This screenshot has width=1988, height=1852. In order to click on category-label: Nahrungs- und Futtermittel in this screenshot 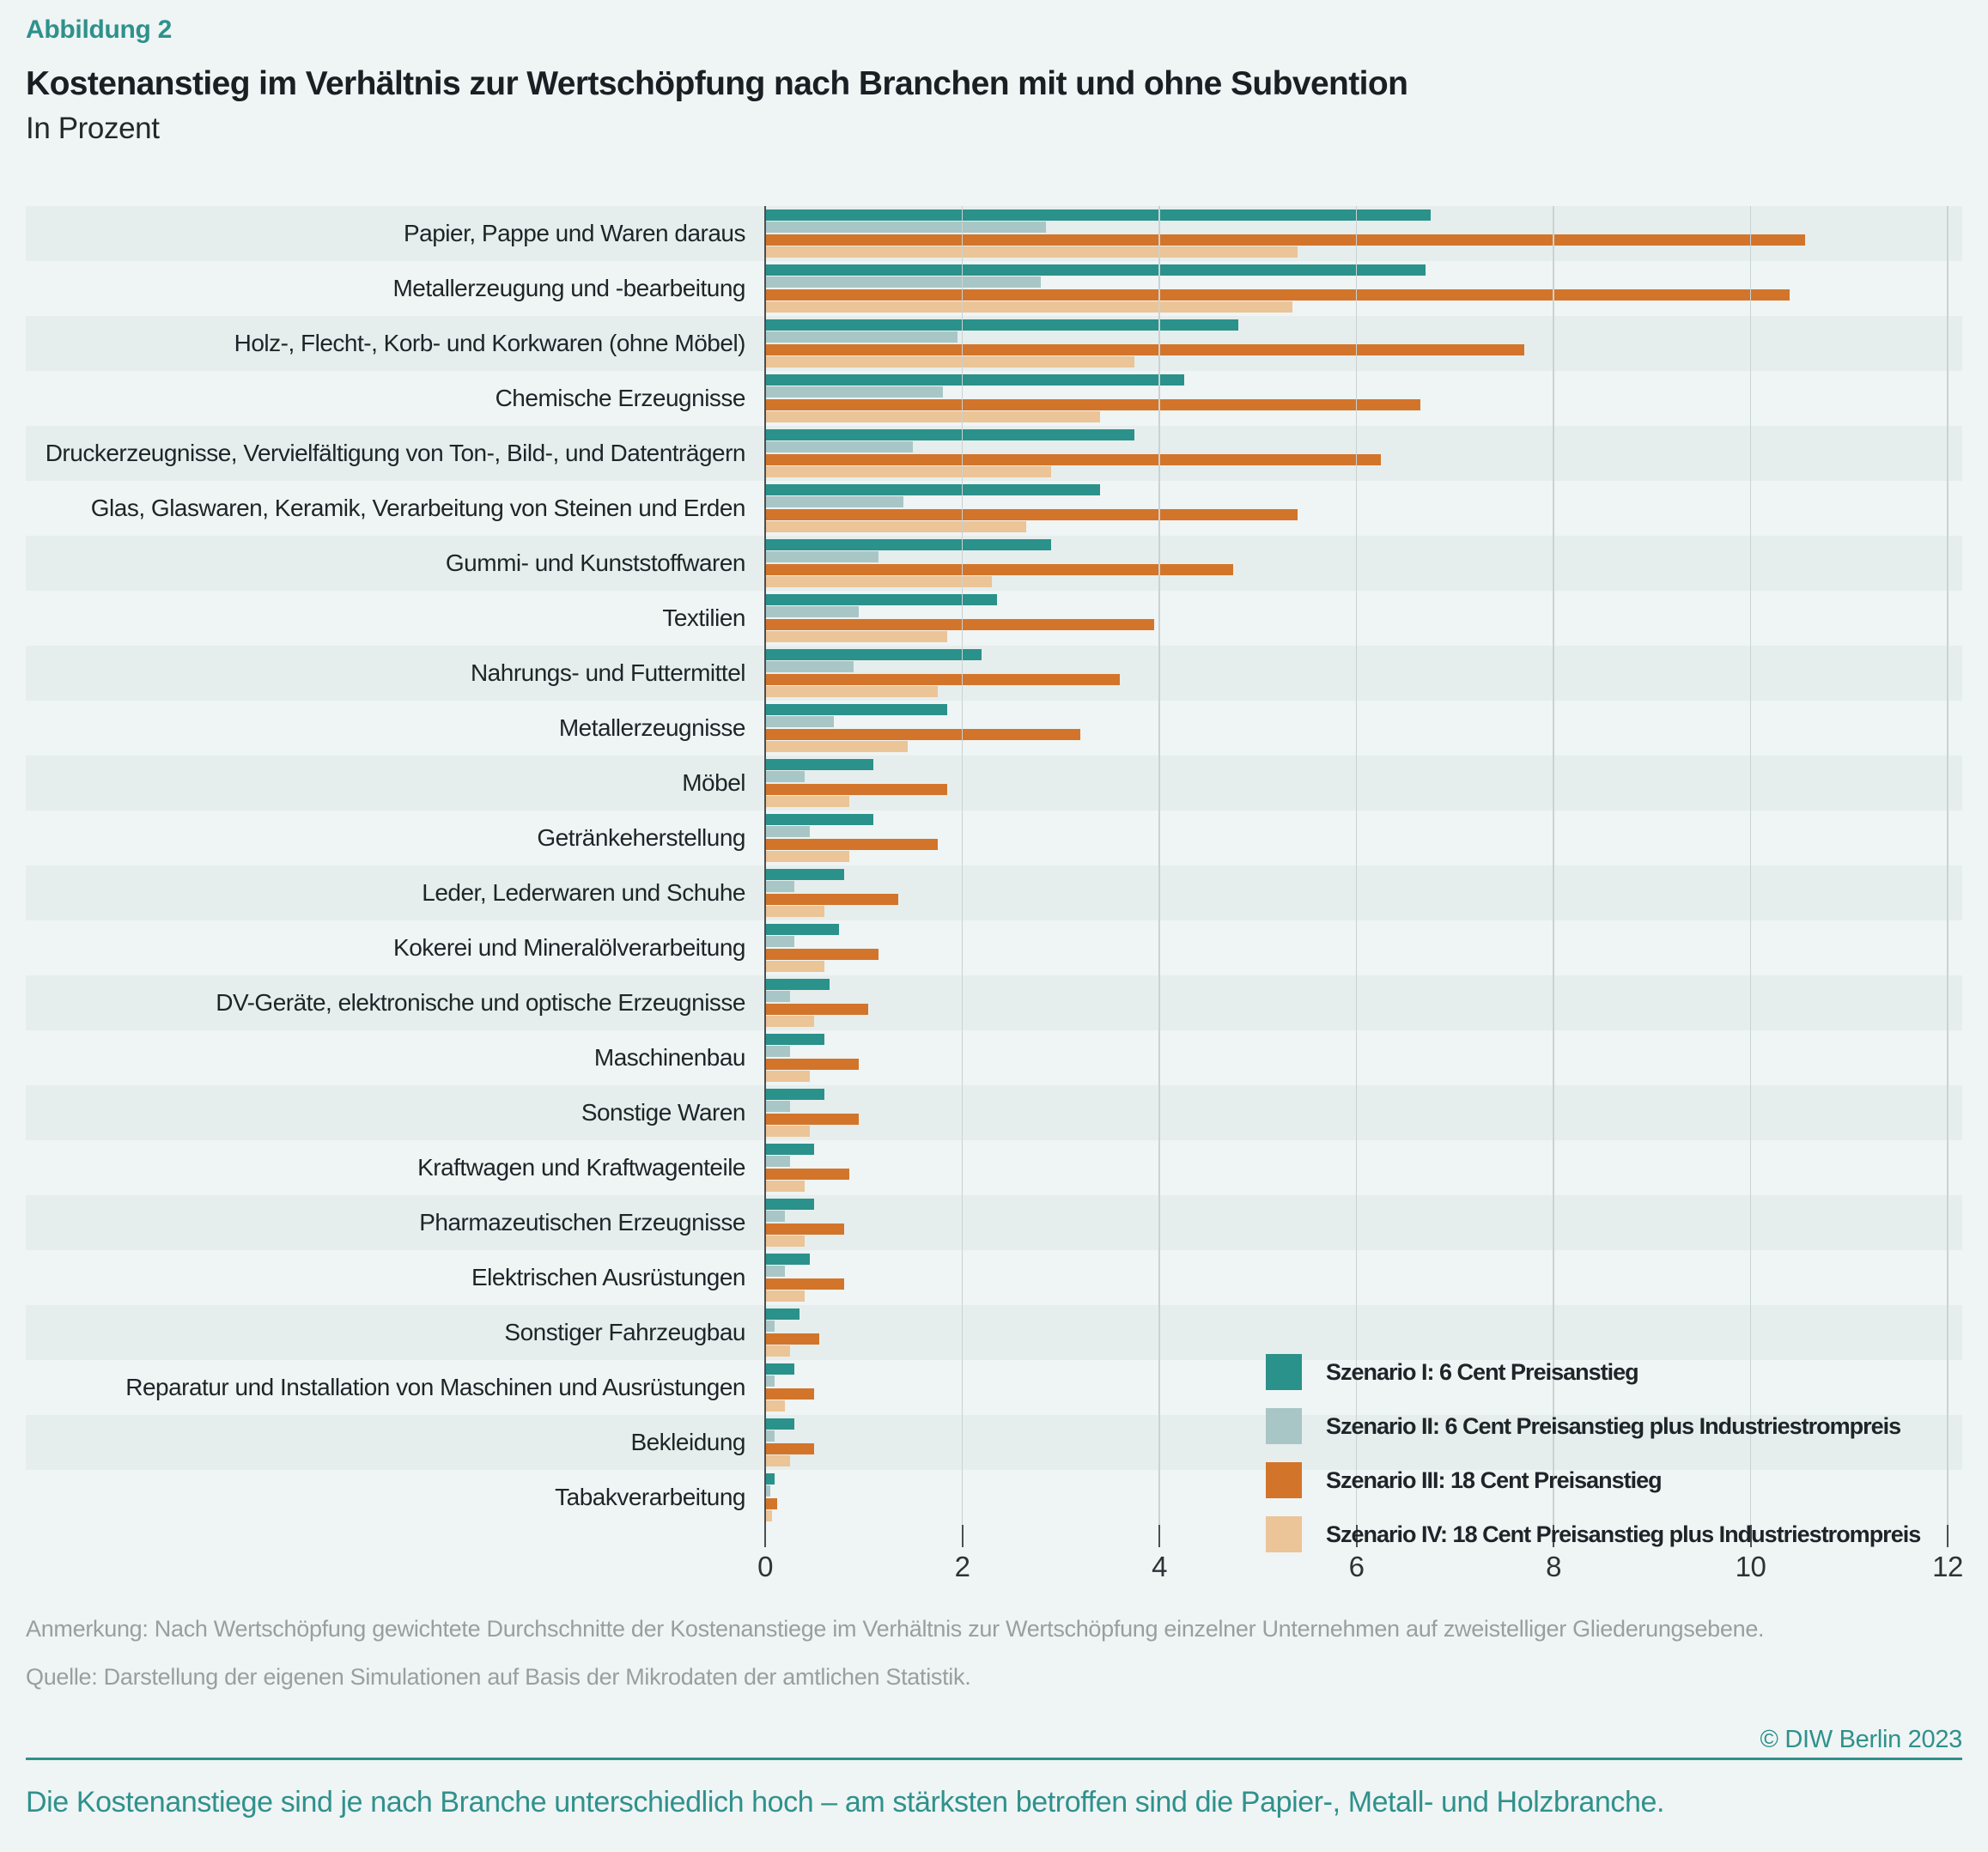, I will do `click(608, 672)`.